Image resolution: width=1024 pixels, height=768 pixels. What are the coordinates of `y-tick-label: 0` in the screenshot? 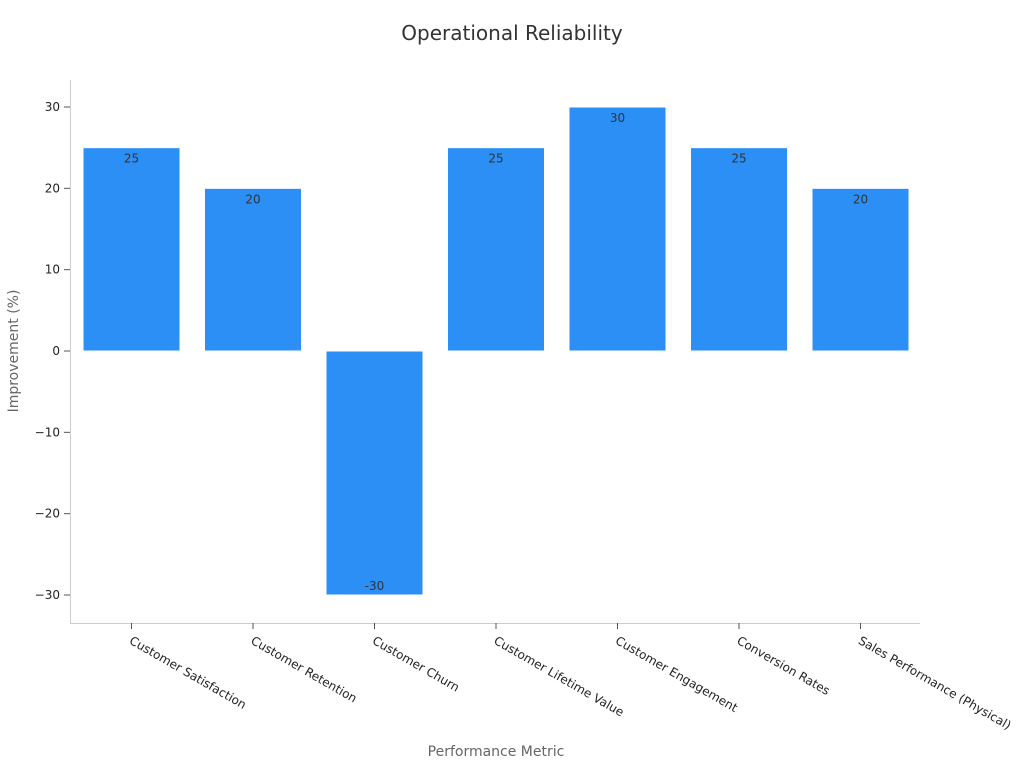 It's located at (56, 351).